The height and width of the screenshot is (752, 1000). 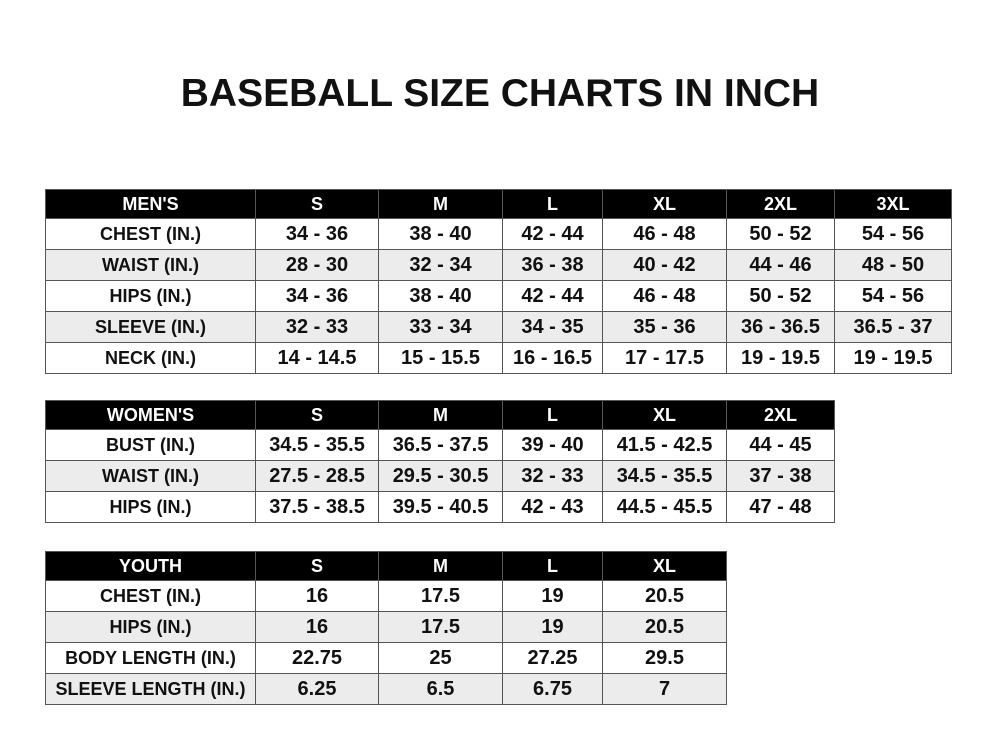 I want to click on table-row: HIPS (IN.) 16 17.5 19 20.5, so click(x=386, y=627).